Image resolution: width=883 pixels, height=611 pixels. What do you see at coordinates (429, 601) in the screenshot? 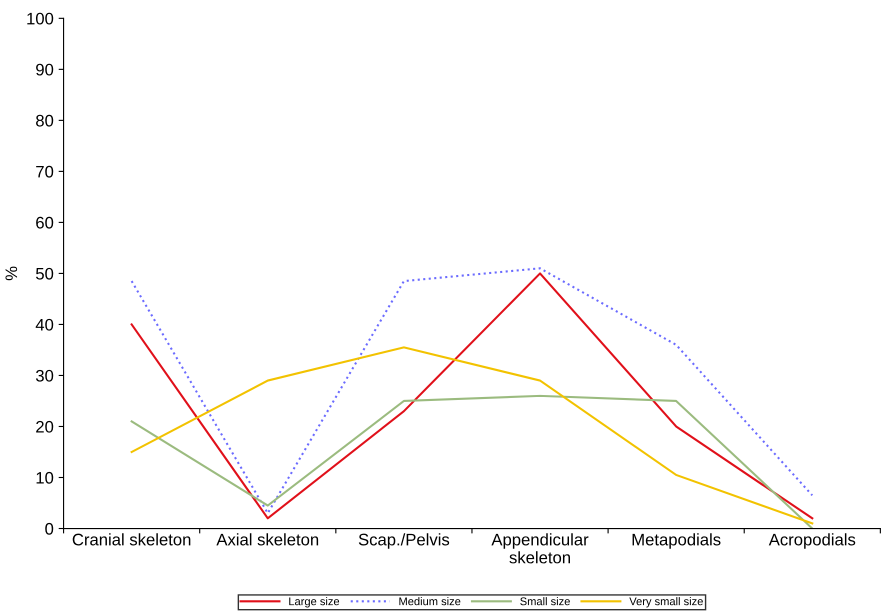
I see `legend-label: Medium size` at bounding box center [429, 601].